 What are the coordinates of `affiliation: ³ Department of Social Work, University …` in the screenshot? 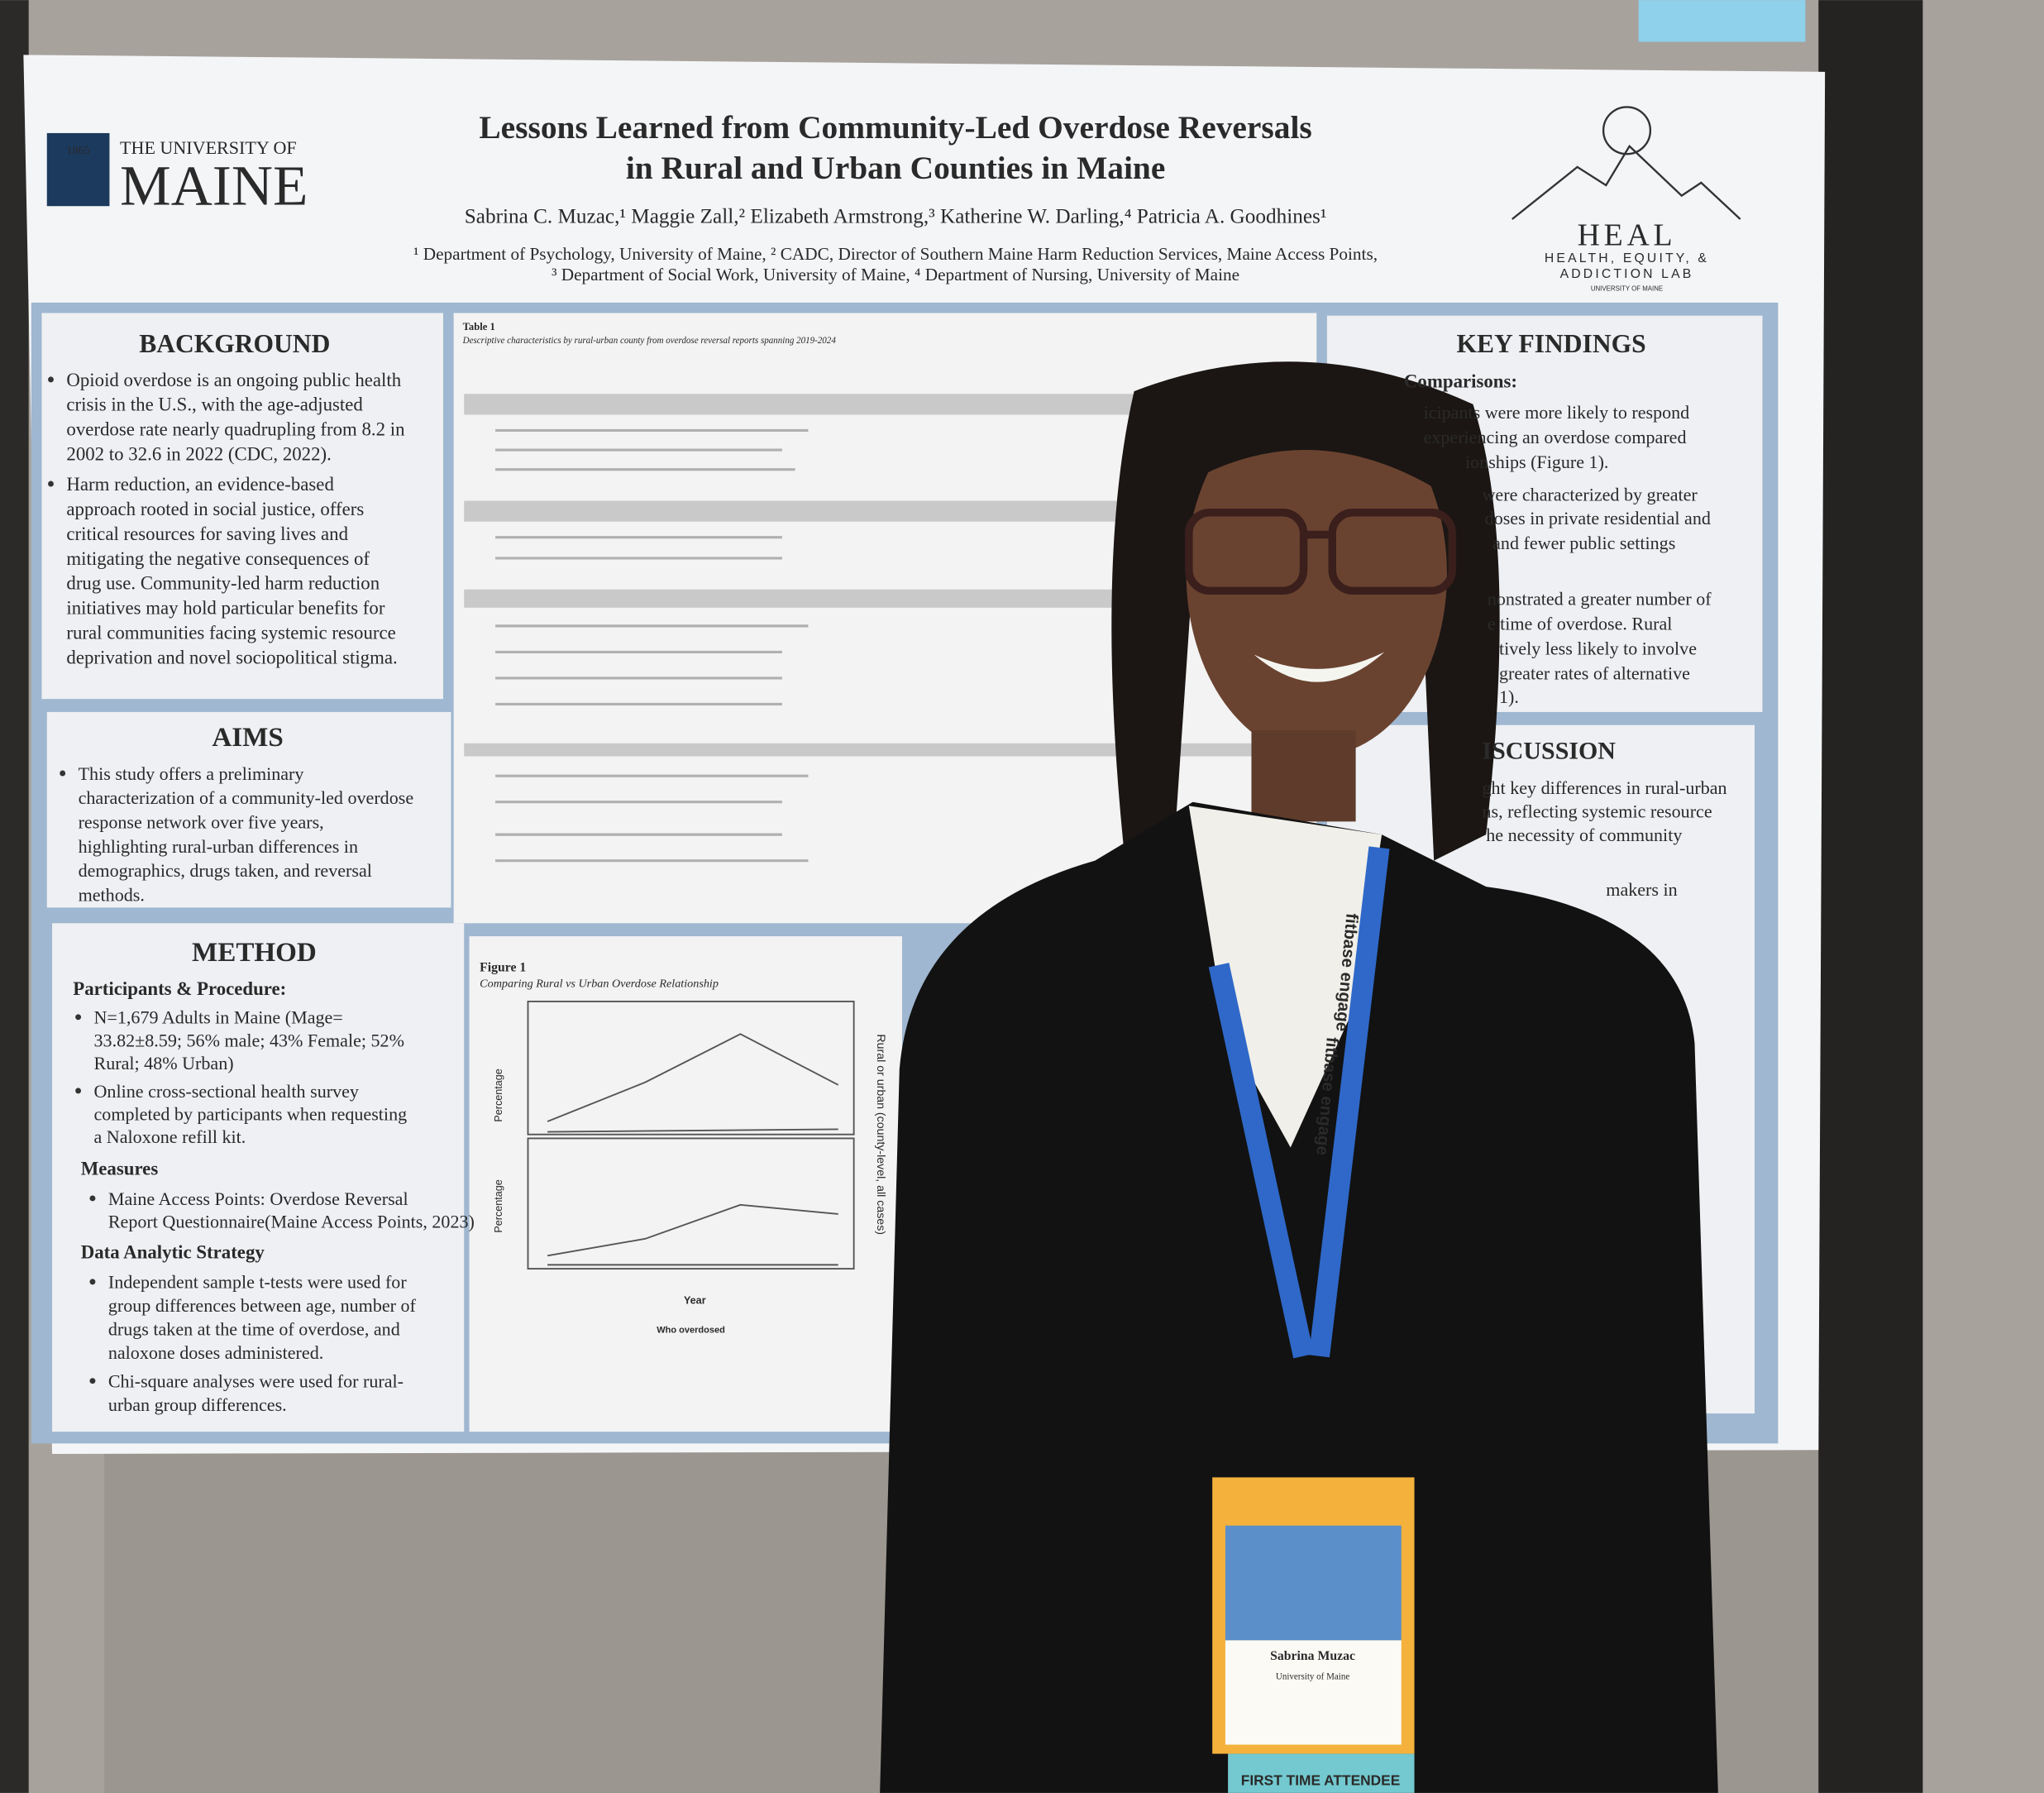 It's located at (895, 274).